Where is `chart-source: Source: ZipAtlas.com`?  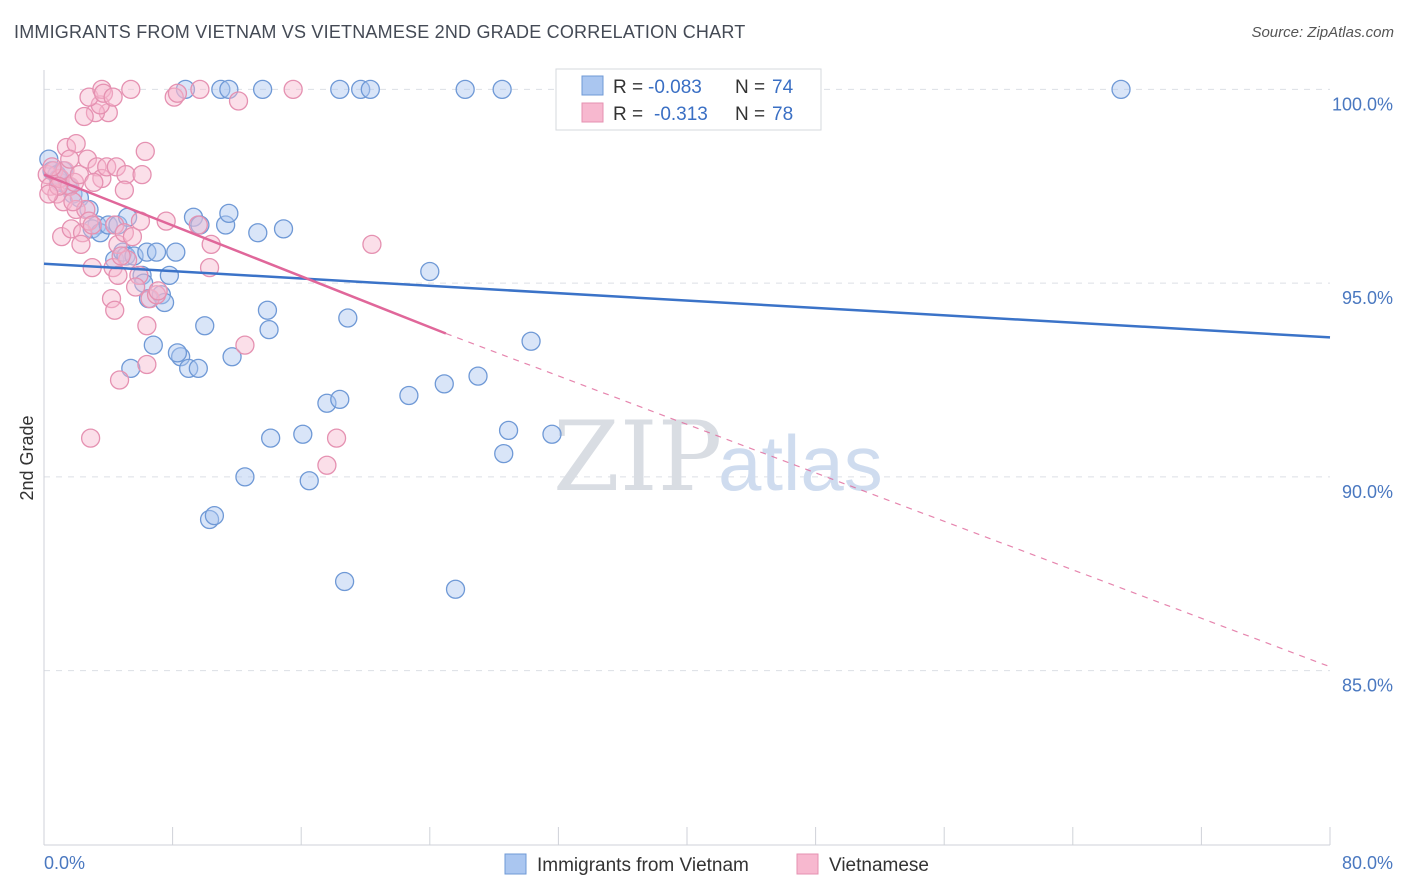 chart-source: Source: ZipAtlas.com is located at coordinates (1322, 32).